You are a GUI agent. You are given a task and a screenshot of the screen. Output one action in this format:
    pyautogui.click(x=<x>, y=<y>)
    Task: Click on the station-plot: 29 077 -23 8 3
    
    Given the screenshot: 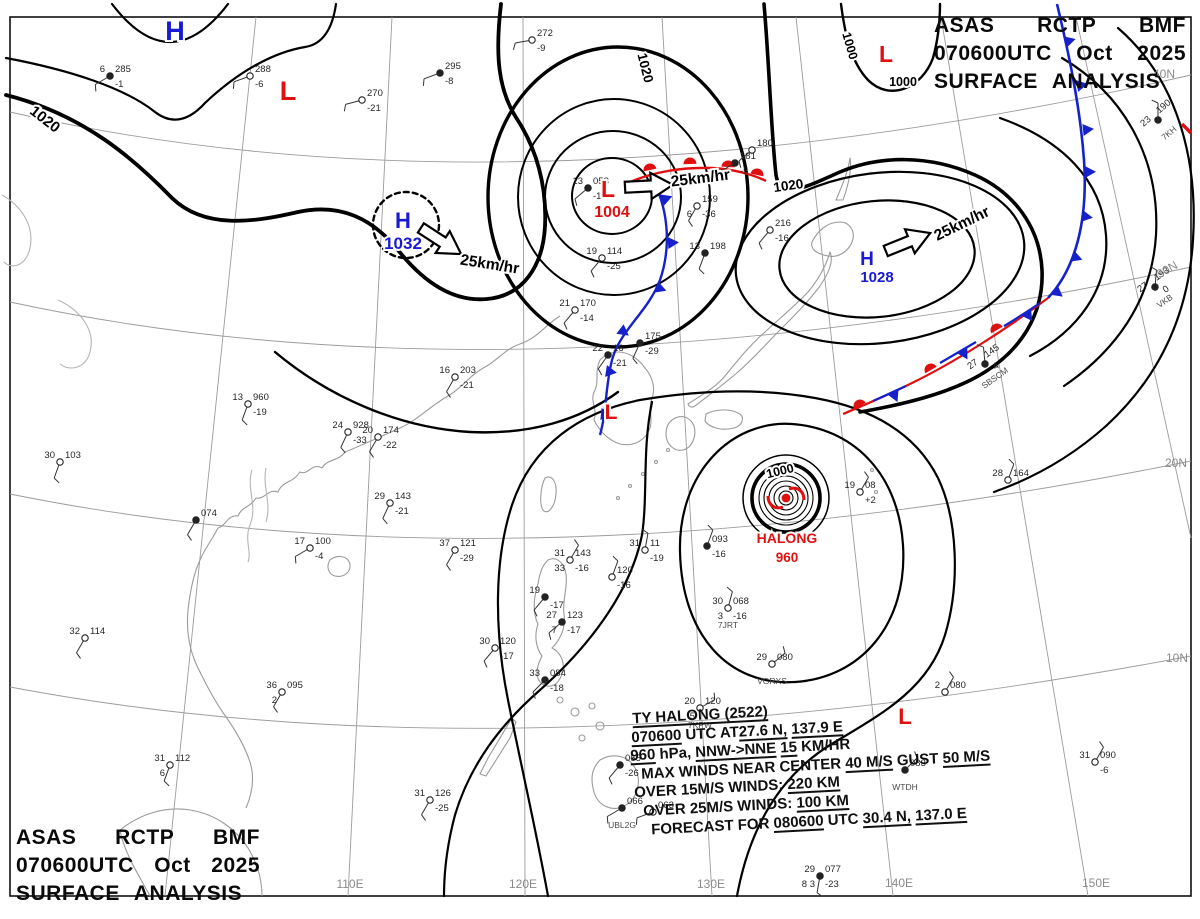 What is the action you would take?
    pyautogui.click(x=821, y=881)
    